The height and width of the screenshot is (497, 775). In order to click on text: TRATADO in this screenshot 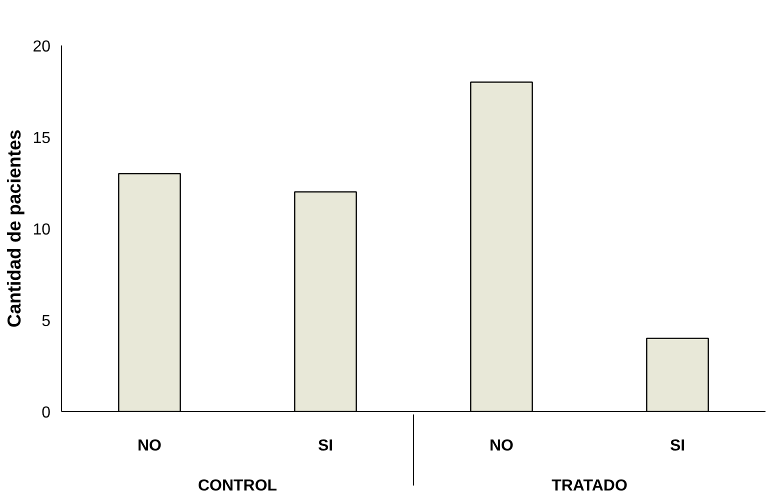, I will do `click(590, 486)`.